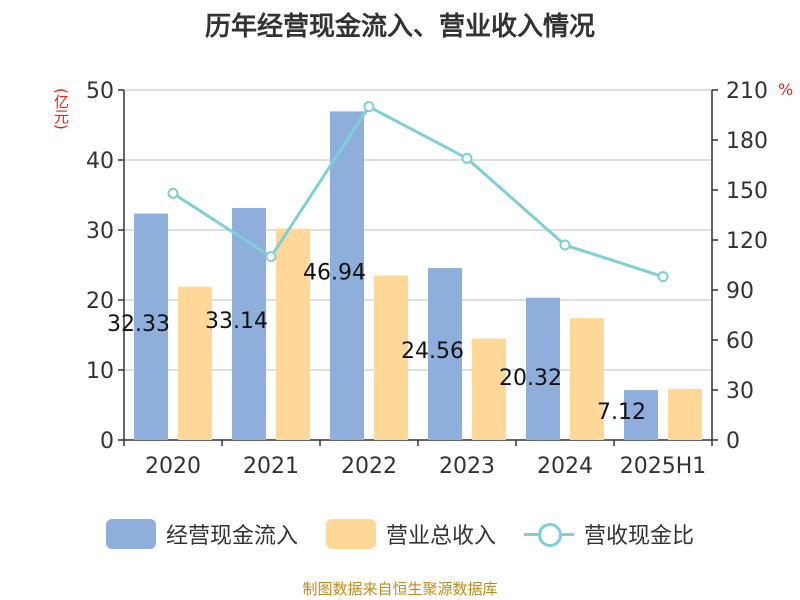 This screenshot has width=800, height=600. I want to click on line-point-2020, so click(173, 193).